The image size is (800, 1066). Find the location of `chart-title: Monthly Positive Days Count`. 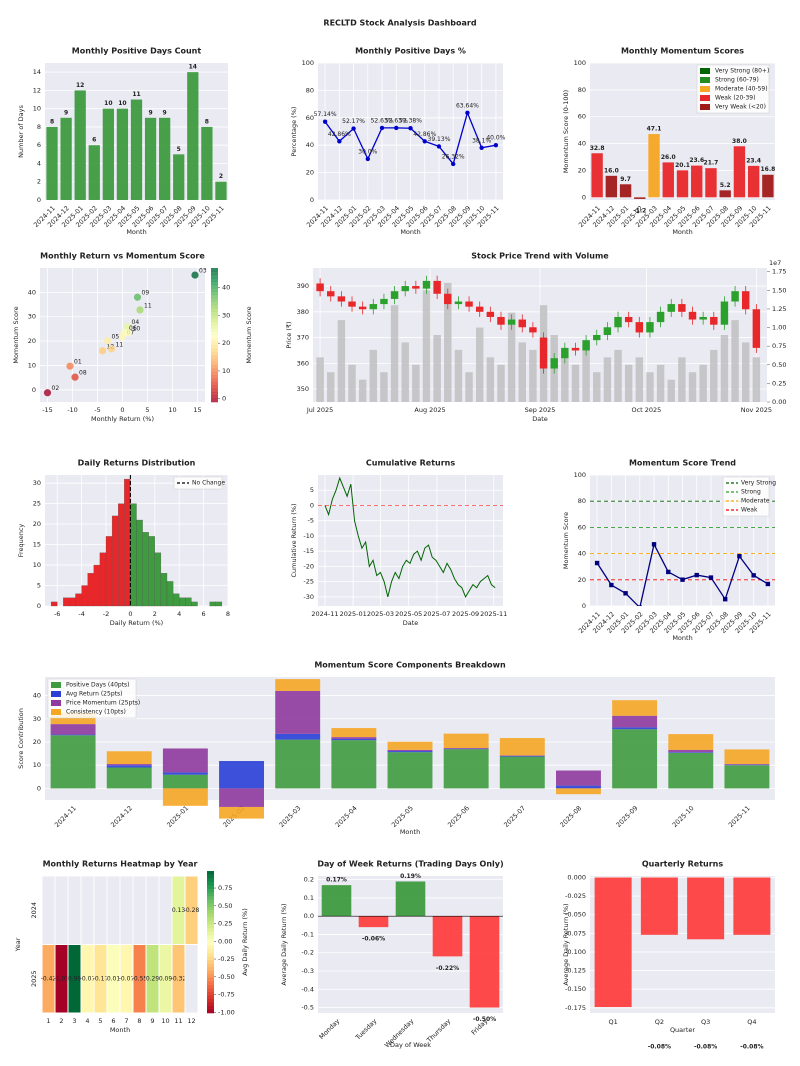

chart-title: Monthly Positive Days Count is located at coordinates (137, 51).